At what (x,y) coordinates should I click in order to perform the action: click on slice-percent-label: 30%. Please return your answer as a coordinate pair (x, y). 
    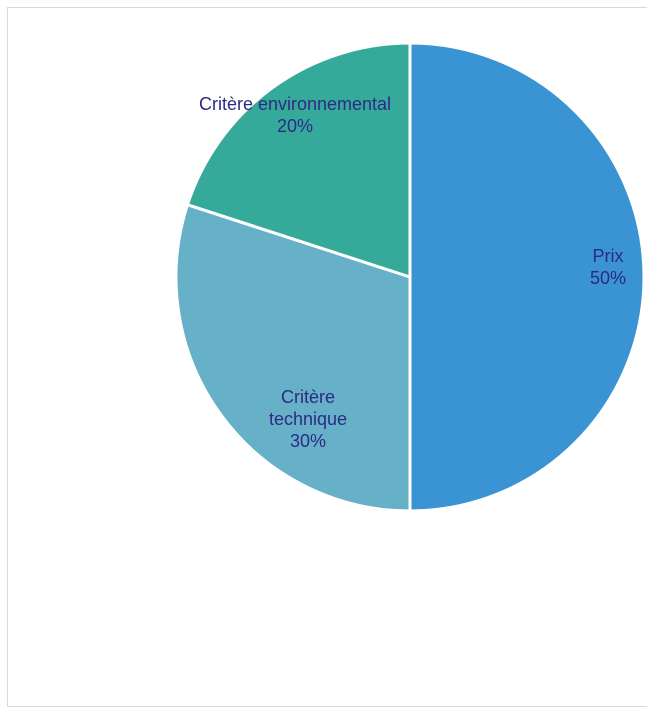
    Looking at the image, I should click on (308, 441).